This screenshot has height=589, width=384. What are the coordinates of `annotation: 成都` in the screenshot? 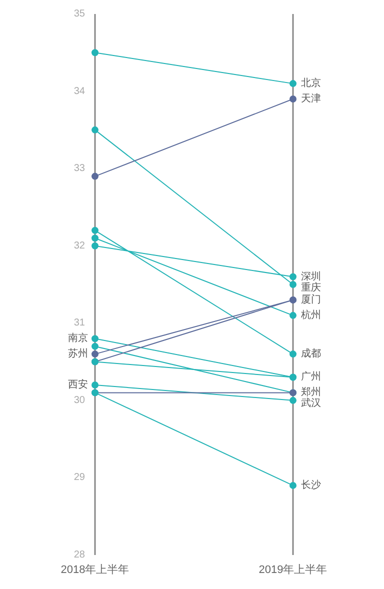 It's located at (311, 354).